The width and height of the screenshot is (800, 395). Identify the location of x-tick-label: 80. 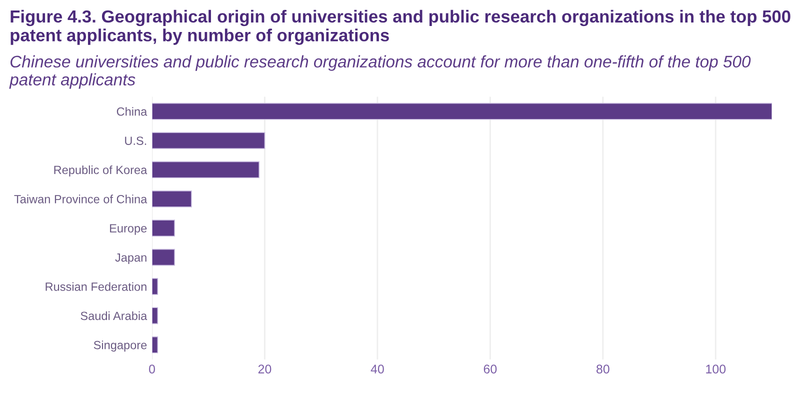
(603, 369).